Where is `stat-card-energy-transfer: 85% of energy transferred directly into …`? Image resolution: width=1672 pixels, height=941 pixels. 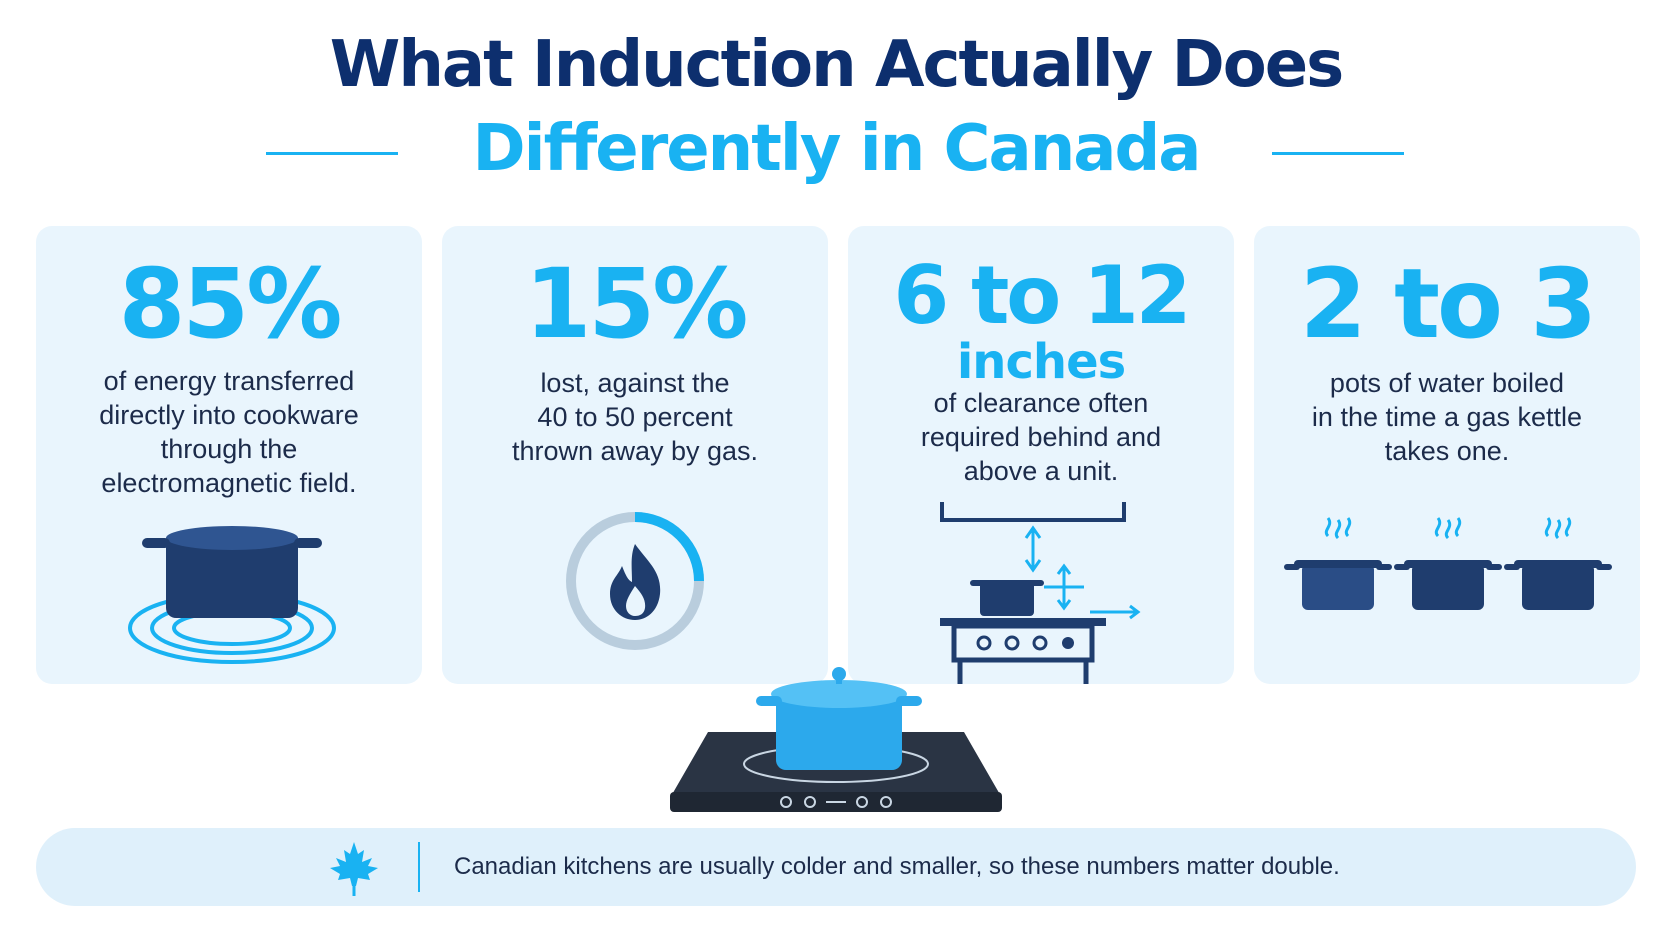
stat-card-energy-transfer: 85% of energy transferred directly into … is located at coordinates (229, 455).